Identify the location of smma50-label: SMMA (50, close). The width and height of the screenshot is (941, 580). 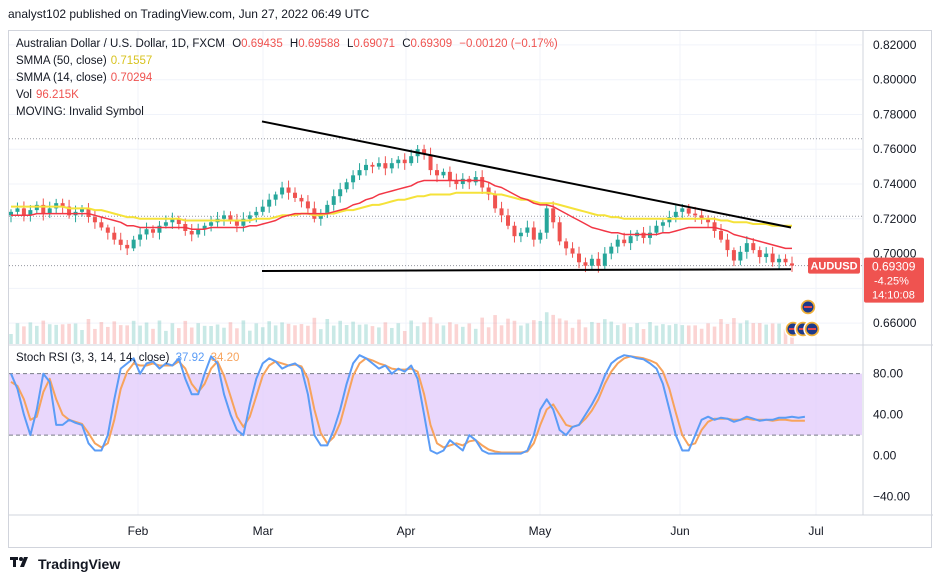
(61, 61).